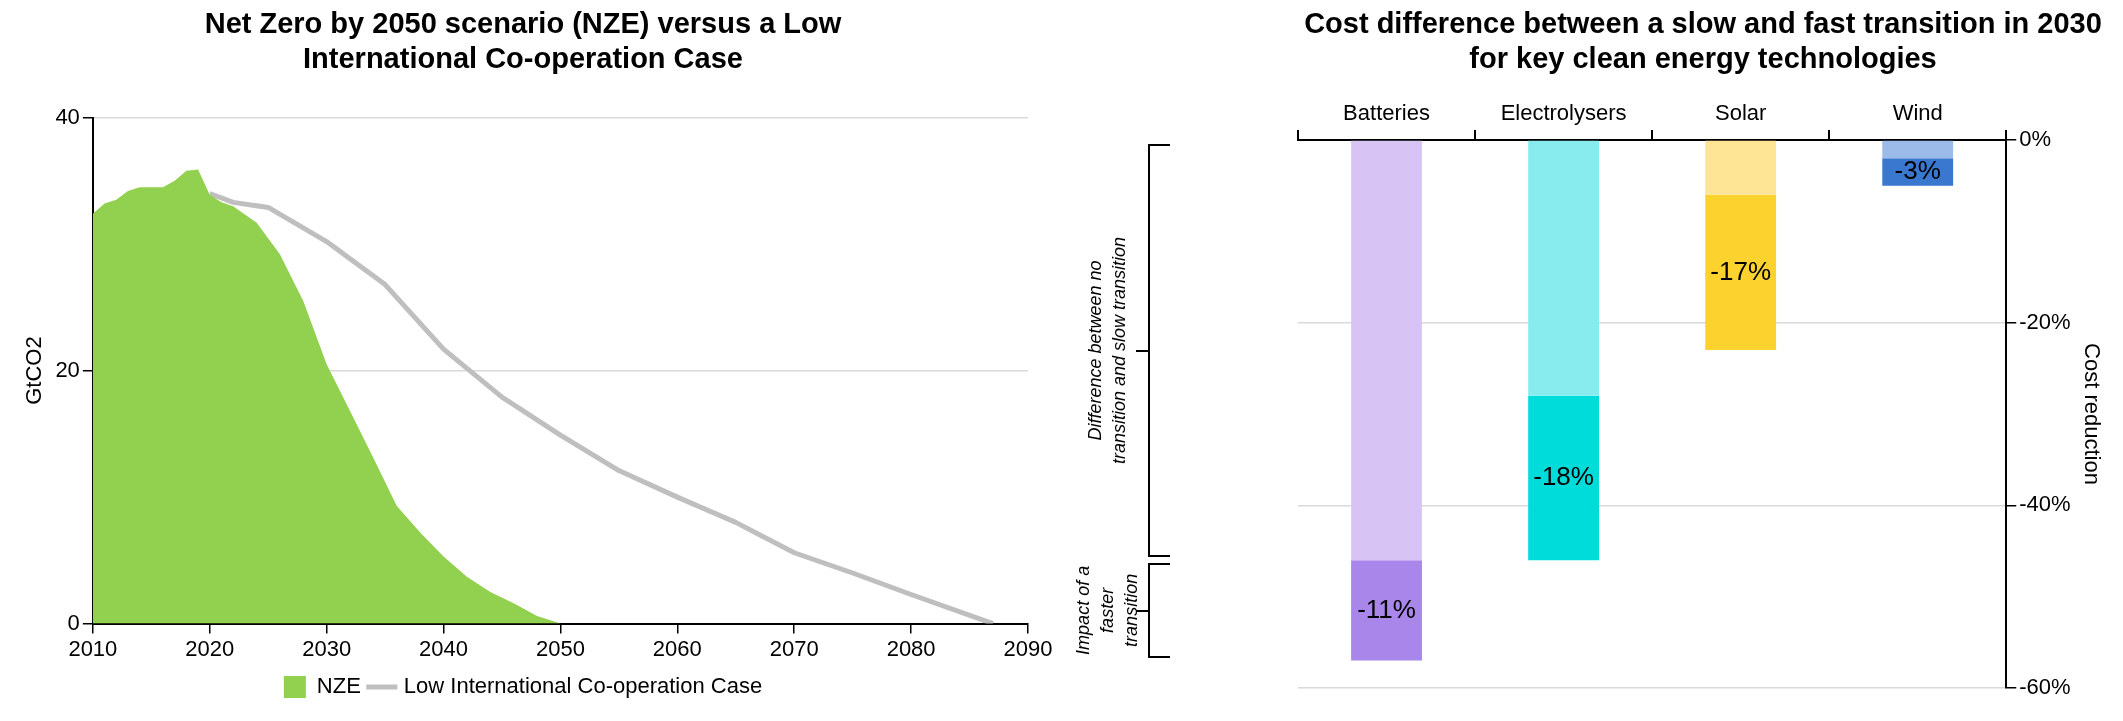 This screenshot has height=721, width=2123. I want to click on x-tick-label: 2090, so click(1028, 648).